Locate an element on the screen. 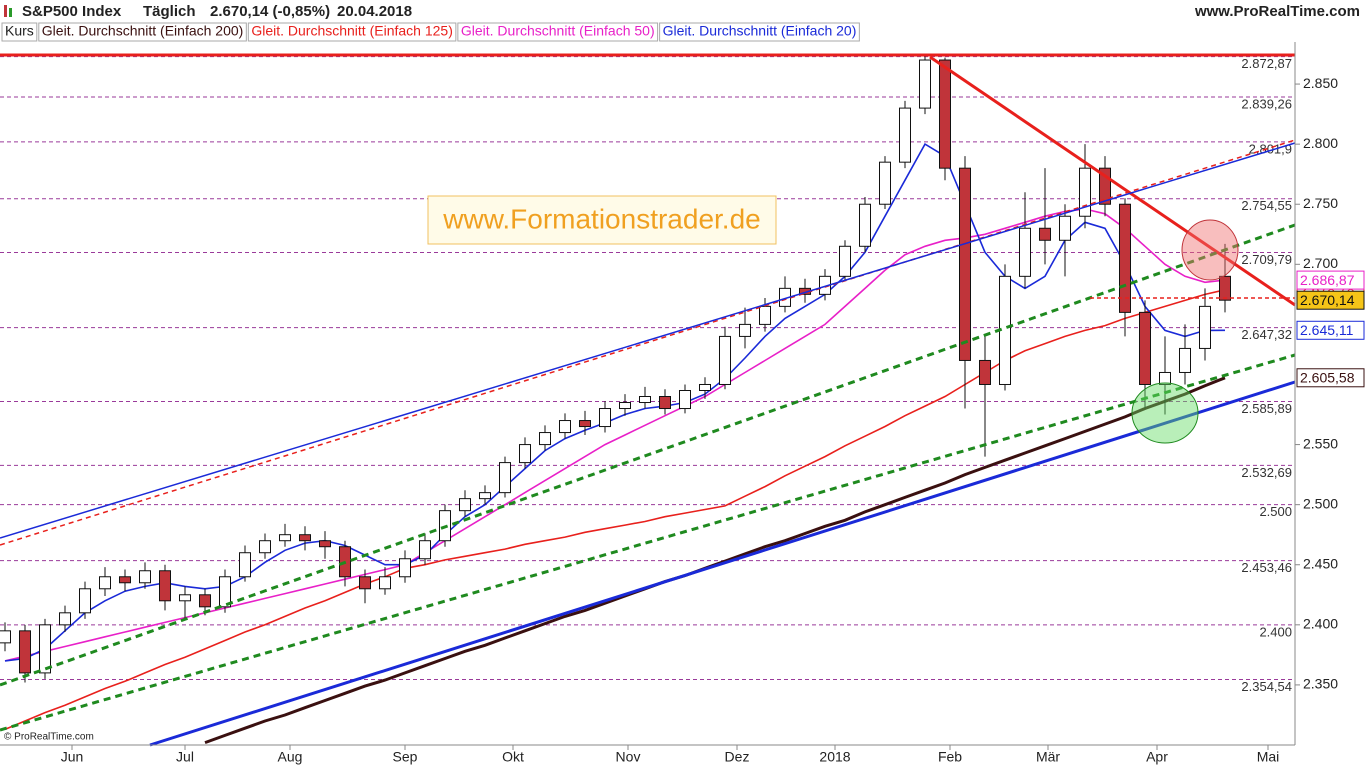 The width and height of the screenshot is (1366, 768). x-tick-label: Mai is located at coordinates (1268, 757).